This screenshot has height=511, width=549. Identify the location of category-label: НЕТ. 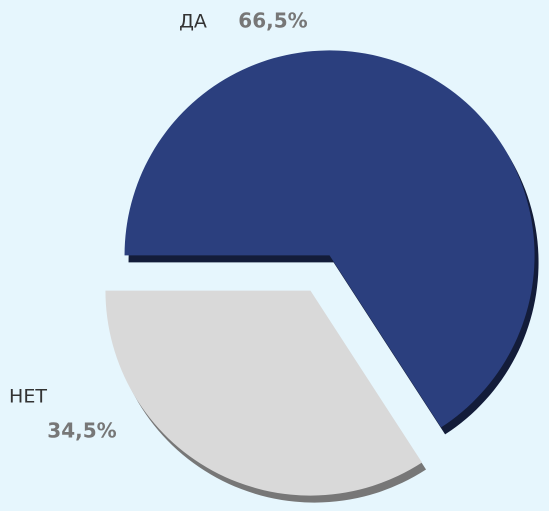
(28, 397).